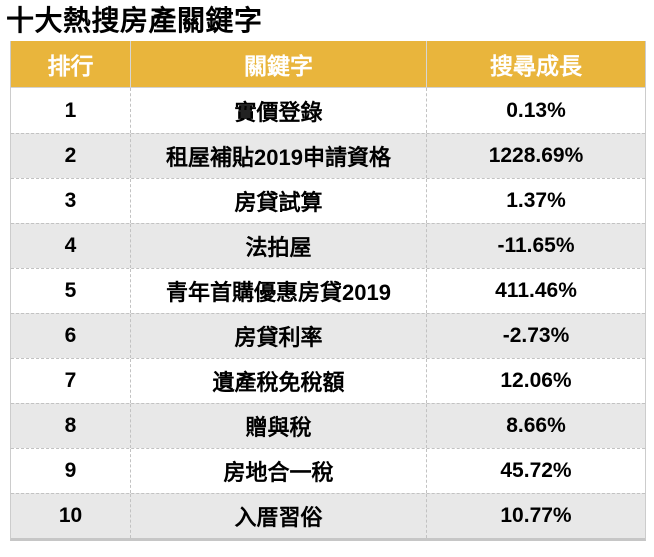 The width and height of the screenshot is (654, 557). Describe the element at coordinates (279, 246) in the screenshot. I see `keyword-cell: 法拍屋` at that location.